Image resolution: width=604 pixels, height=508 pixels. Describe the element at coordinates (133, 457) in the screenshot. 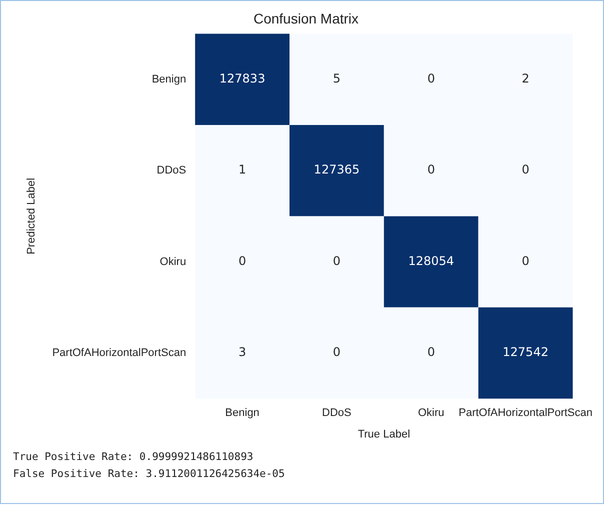

I see `text: True Positive Rate: 0.9999921486110893` at that location.